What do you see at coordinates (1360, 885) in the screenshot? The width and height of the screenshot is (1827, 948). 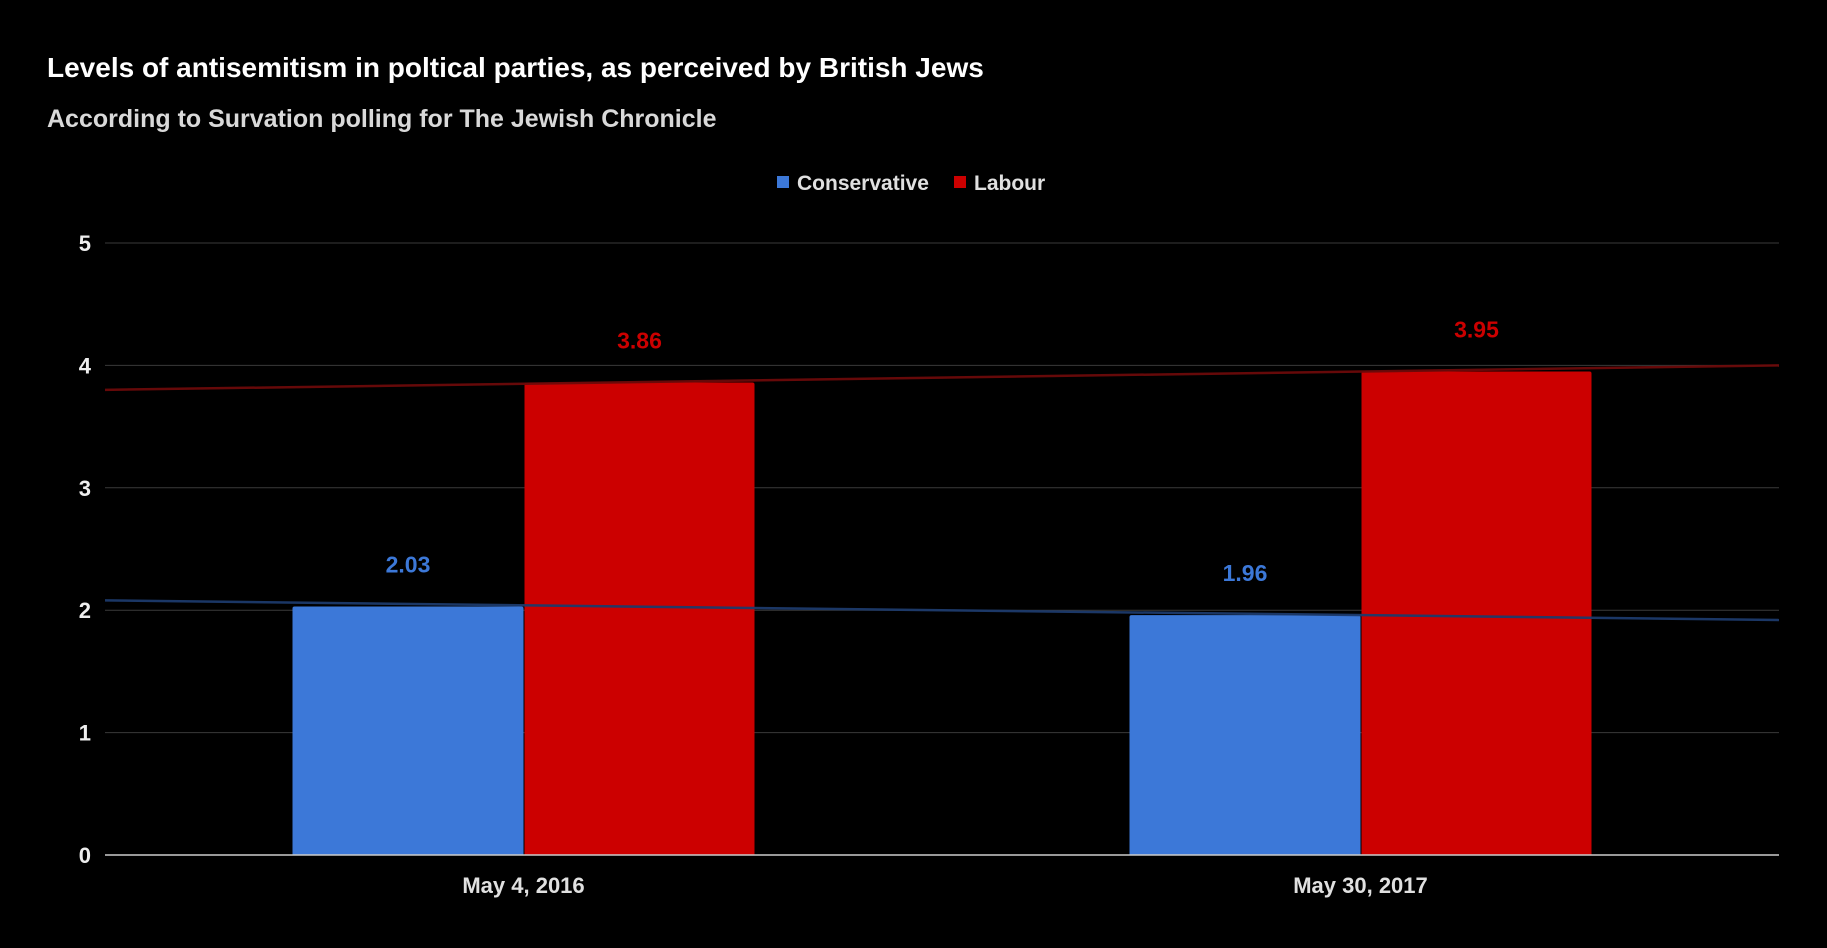 I see `x-tick-label: May 30, 2017` at bounding box center [1360, 885].